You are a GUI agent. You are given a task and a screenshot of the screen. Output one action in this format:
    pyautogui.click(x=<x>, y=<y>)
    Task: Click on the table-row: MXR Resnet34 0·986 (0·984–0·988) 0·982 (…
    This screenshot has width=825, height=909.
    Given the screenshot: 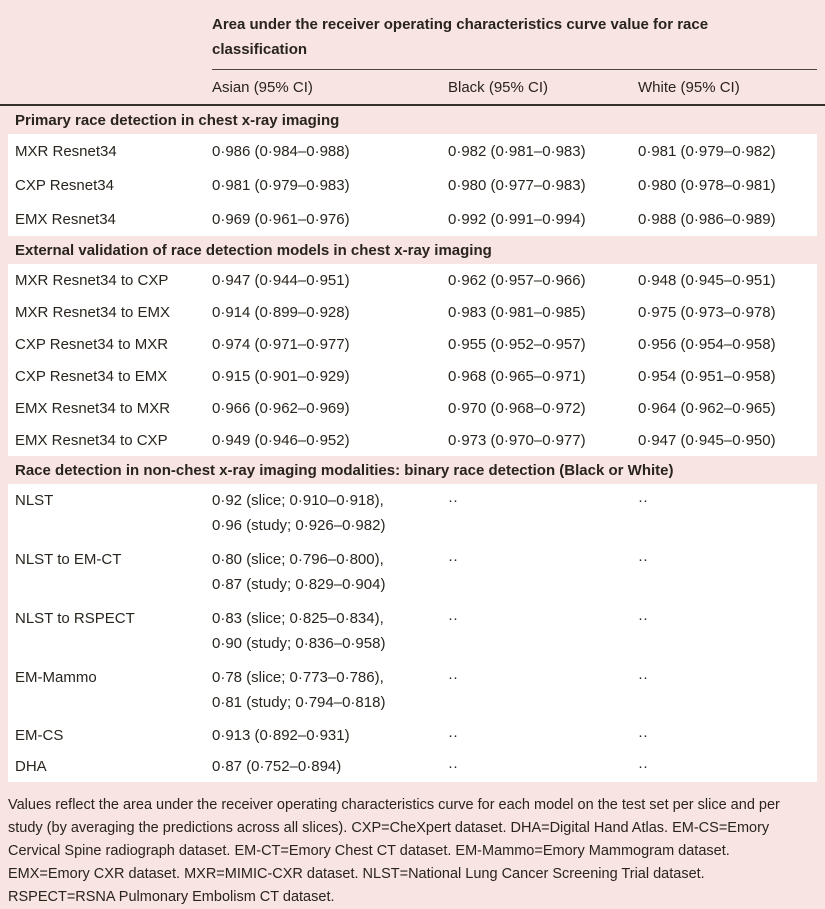 What is the action you would take?
    pyautogui.click(x=416, y=151)
    